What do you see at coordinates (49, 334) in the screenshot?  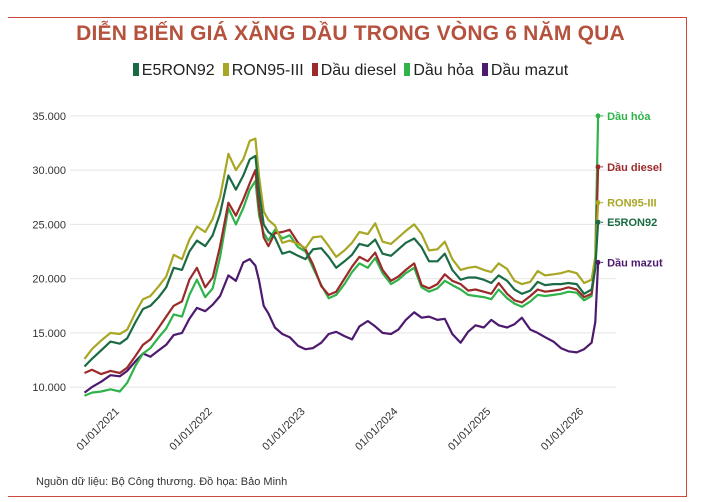 I see `y-tick-label: 15.000` at bounding box center [49, 334].